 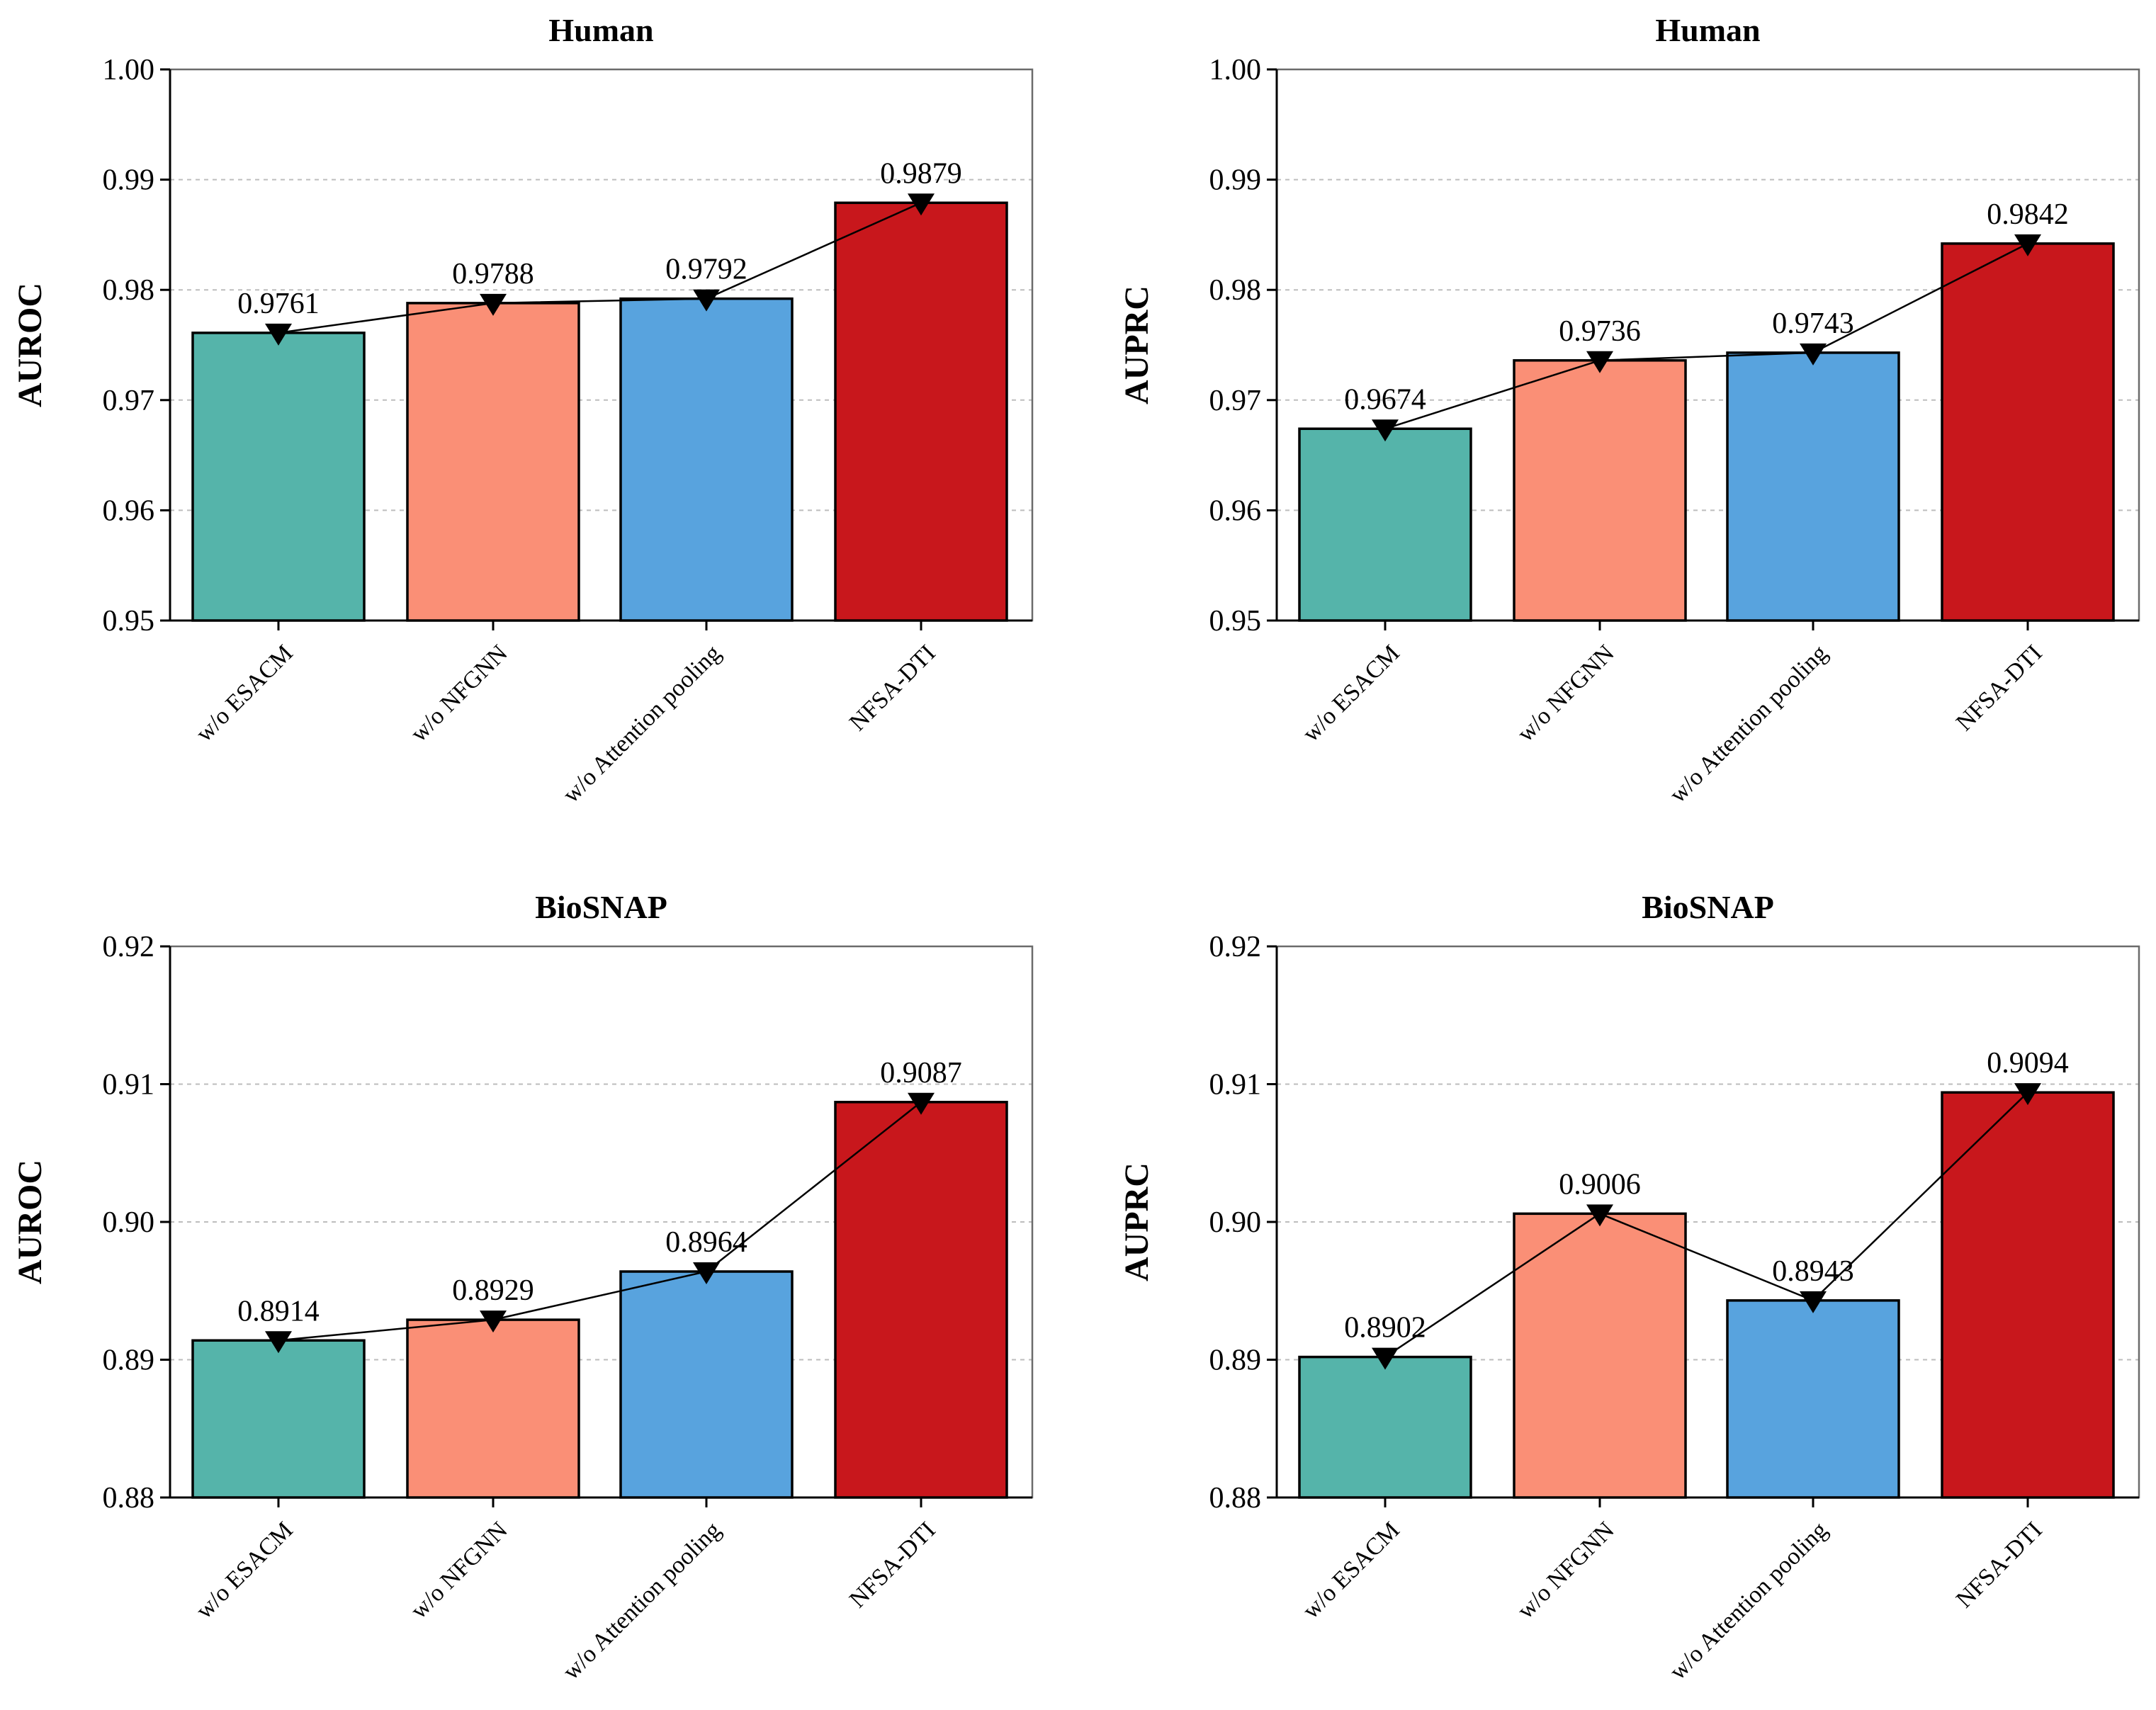 What do you see at coordinates (706, 1242) in the screenshot?
I see `data-label: 0.8964` at bounding box center [706, 1242].